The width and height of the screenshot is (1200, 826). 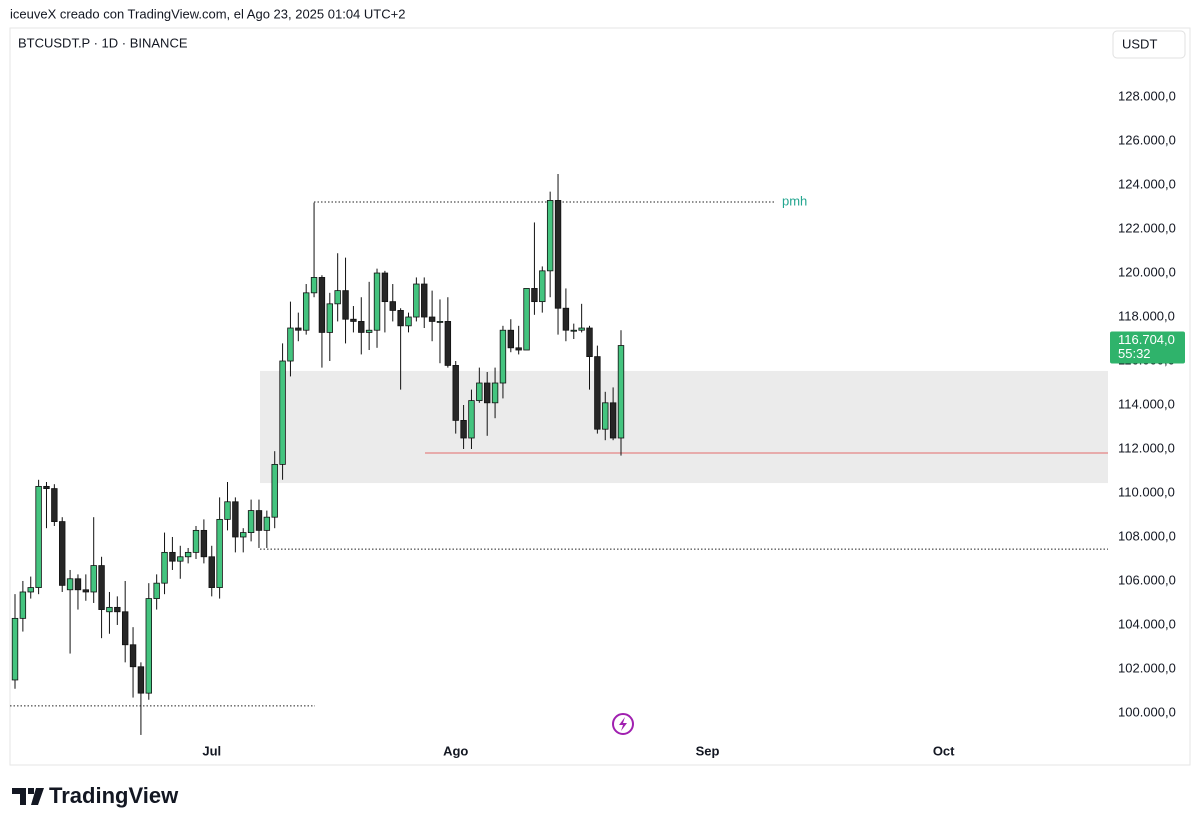 What do you see at coordinates (1147, 667) in the screenshot?
I see `y-tick-label: 102.000,0` at bounding box center [1147, 667].